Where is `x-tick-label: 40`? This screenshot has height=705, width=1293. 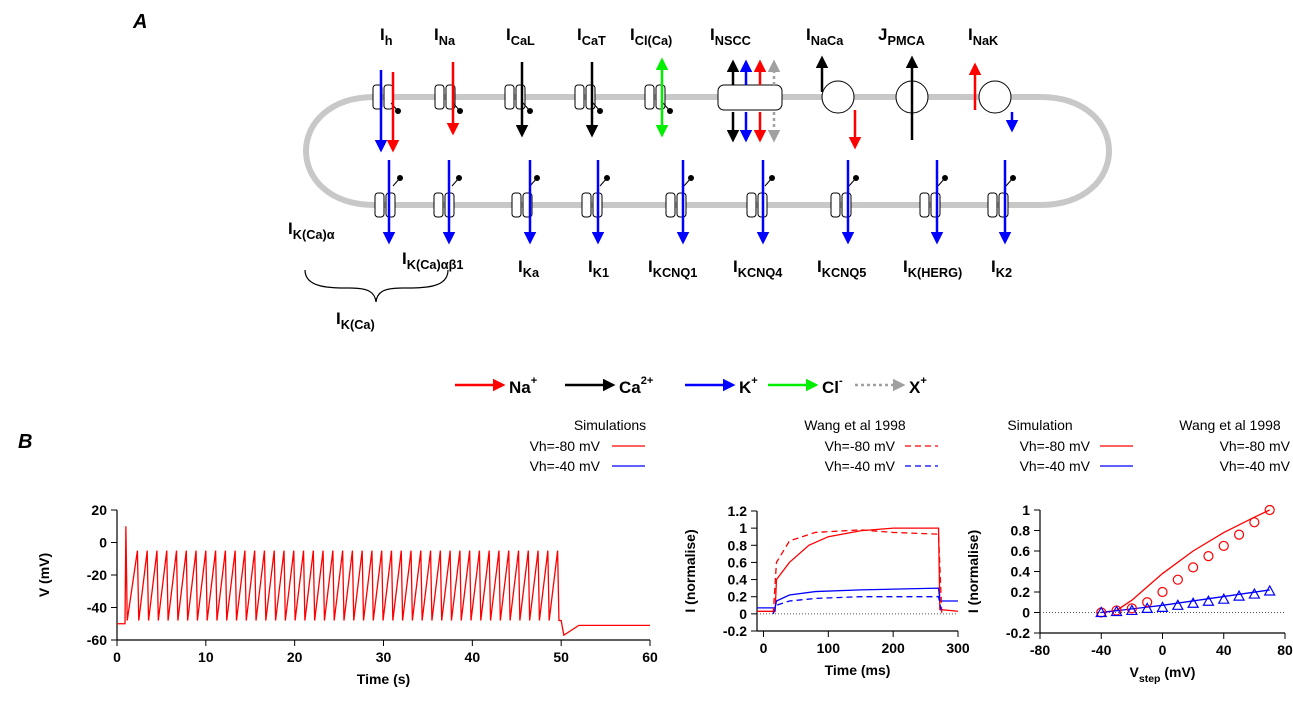 x-tick-label: 40 is located at coordinates (1224, 650).